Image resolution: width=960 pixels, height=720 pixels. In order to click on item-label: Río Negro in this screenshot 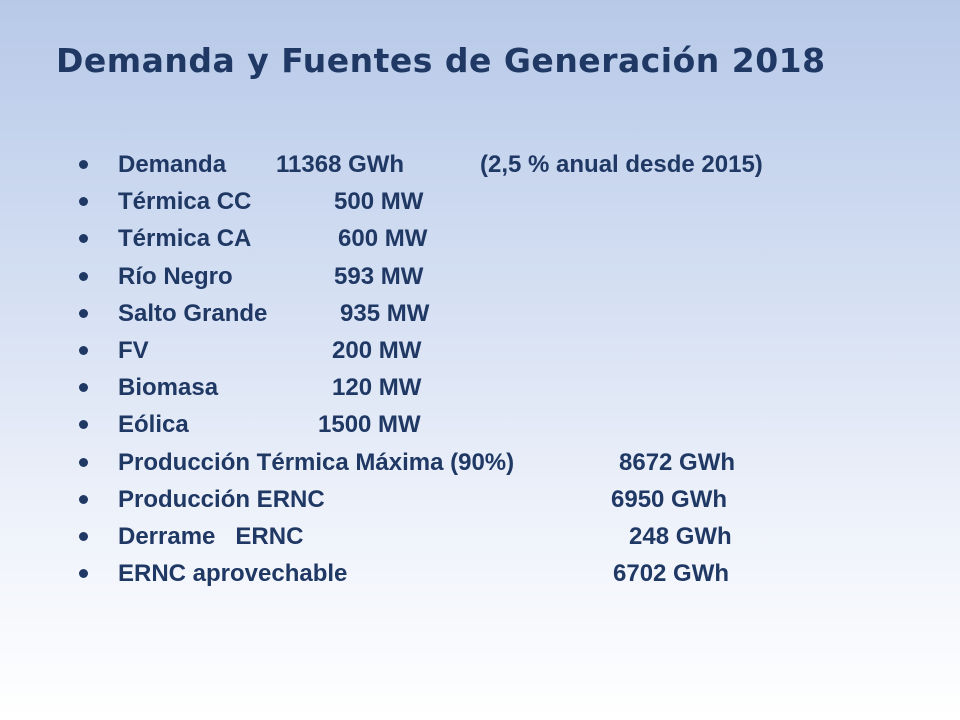, I will do `click(175, 276)`.